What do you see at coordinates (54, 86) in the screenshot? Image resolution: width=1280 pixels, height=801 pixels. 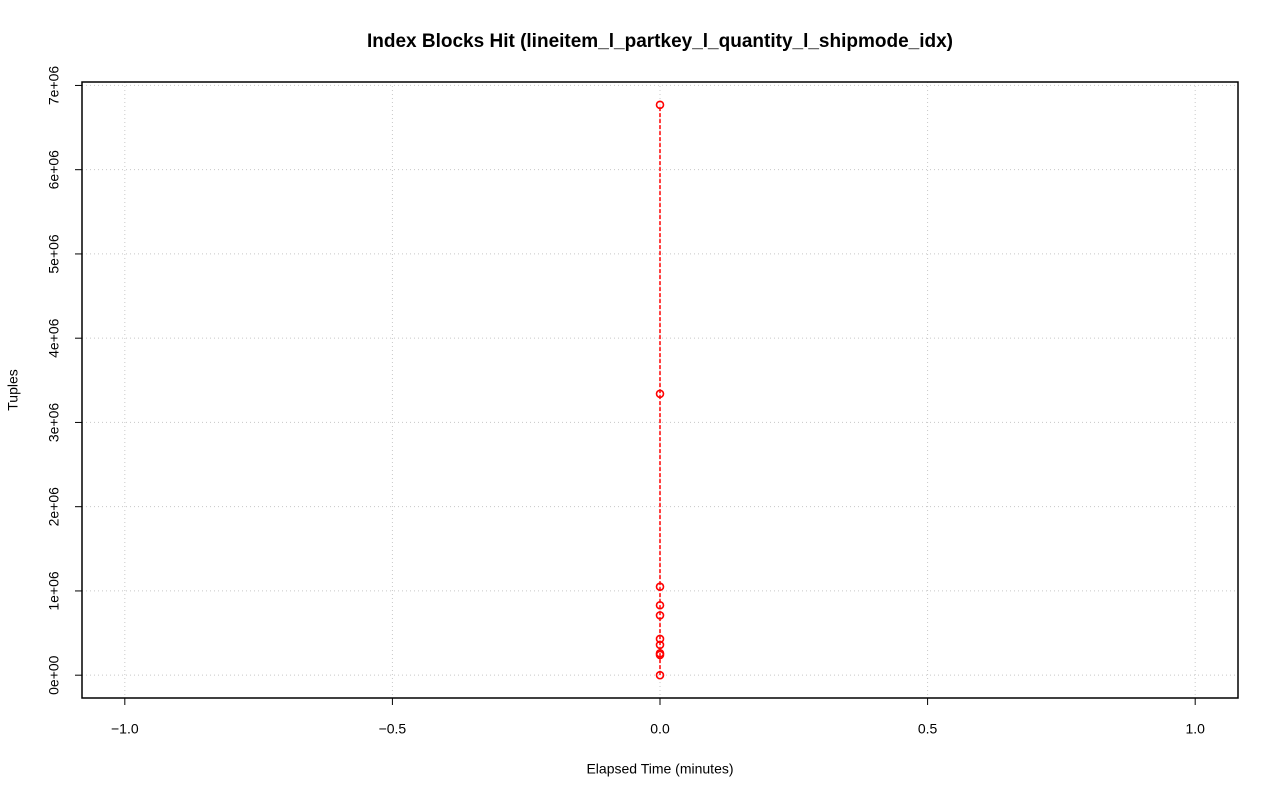 I see `y-tick-label: 7e+06` at bounding box center [54, 86].